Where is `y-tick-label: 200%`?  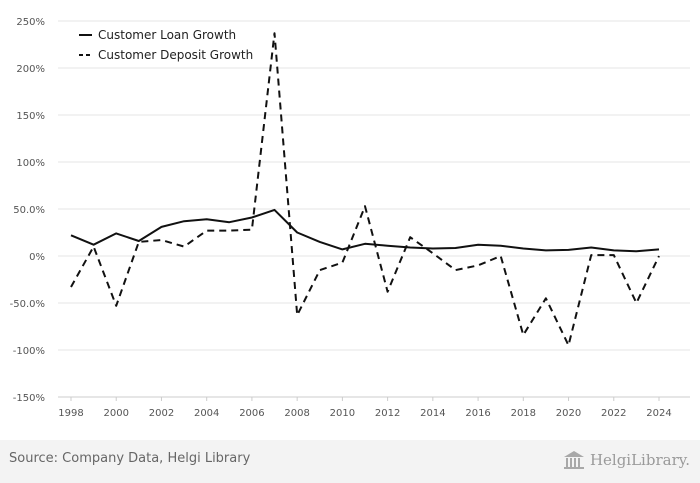 y-tick-label: 200% is located at coordinates (30, 69).